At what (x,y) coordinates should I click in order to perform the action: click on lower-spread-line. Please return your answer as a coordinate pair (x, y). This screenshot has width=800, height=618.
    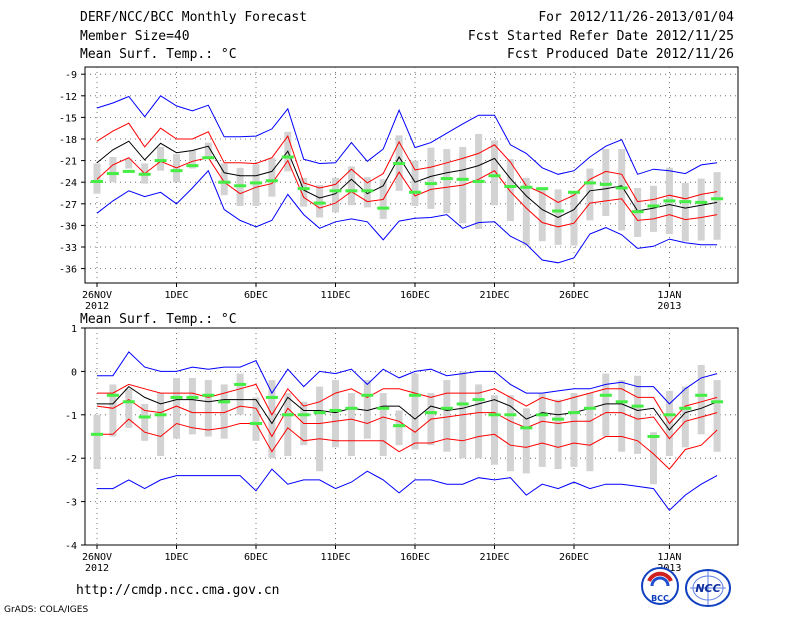
    Looking at the image, I should click on (407, 192).